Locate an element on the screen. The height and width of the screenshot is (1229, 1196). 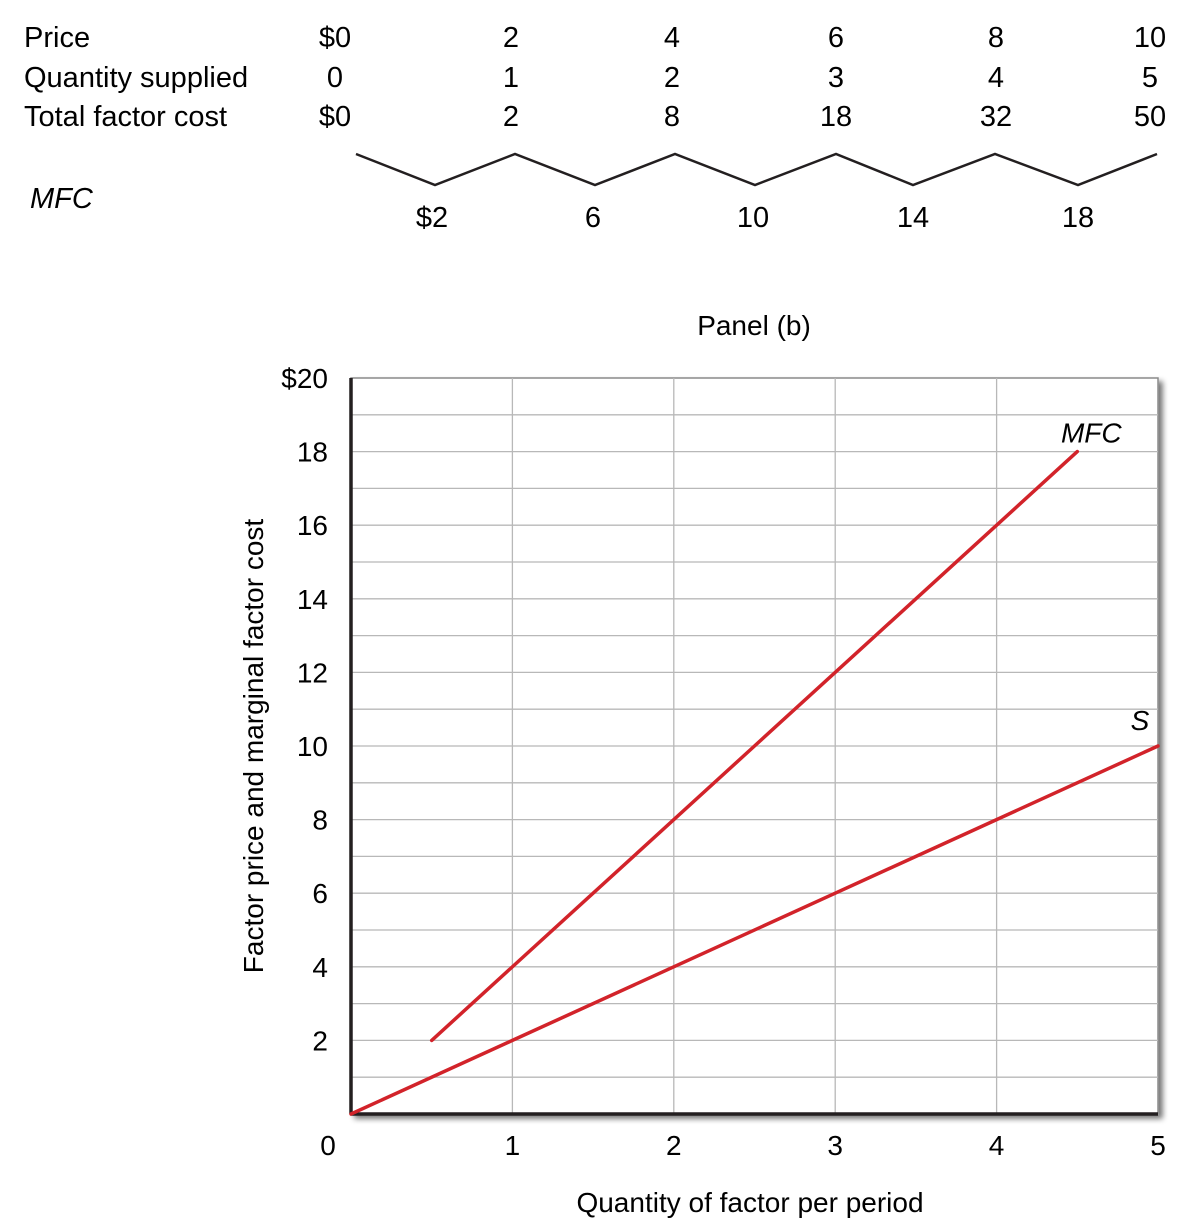
table-cell: 32 is located at coordinates (996, 117).